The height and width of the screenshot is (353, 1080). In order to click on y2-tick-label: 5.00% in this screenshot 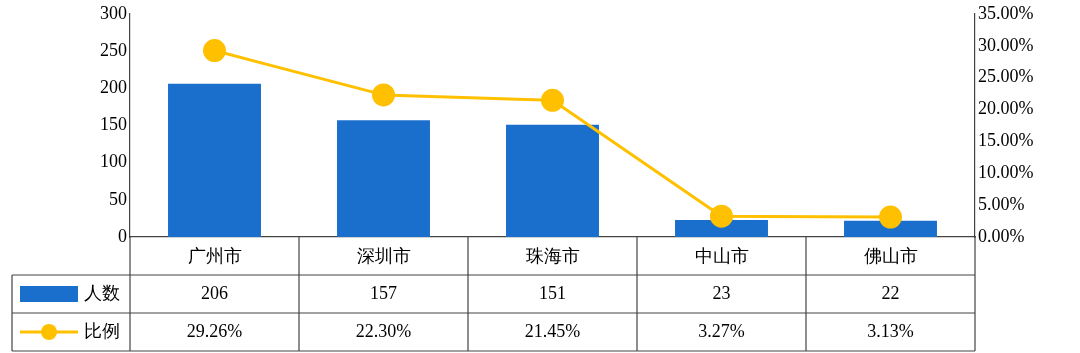, I will do `click(1001, 203)`.